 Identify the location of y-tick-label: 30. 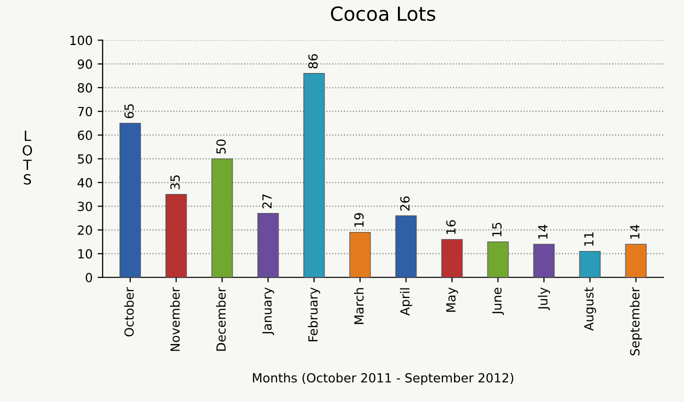
(85, 207).